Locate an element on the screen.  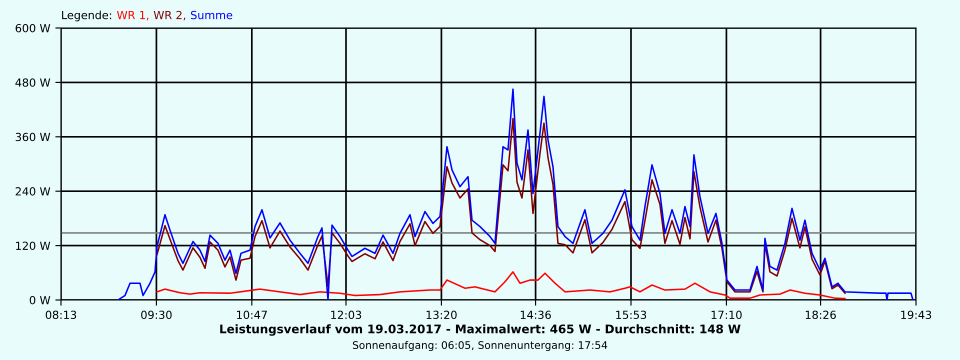
y-tick-label: 360 W is located at coordinates (33, 137).